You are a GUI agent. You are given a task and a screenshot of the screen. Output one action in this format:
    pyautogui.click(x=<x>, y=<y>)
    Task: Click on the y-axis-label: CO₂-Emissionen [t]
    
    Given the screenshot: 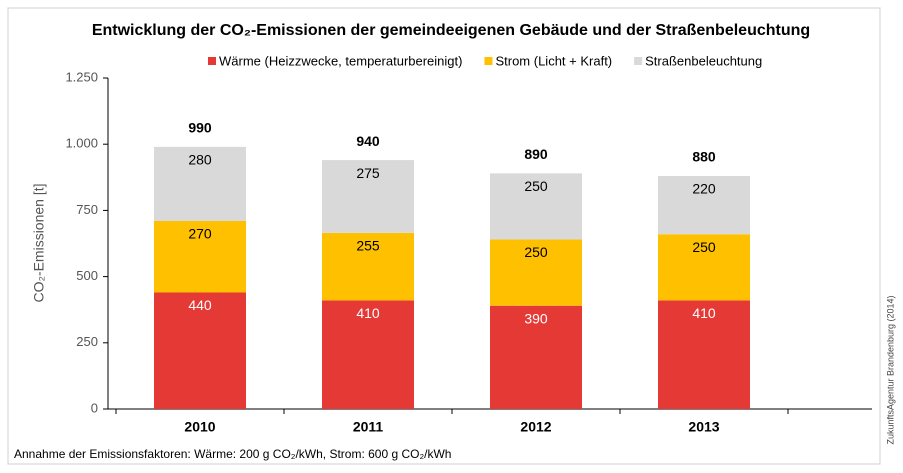 What is the action you would take?
    pyautogui.click(x=39, y=242)
    